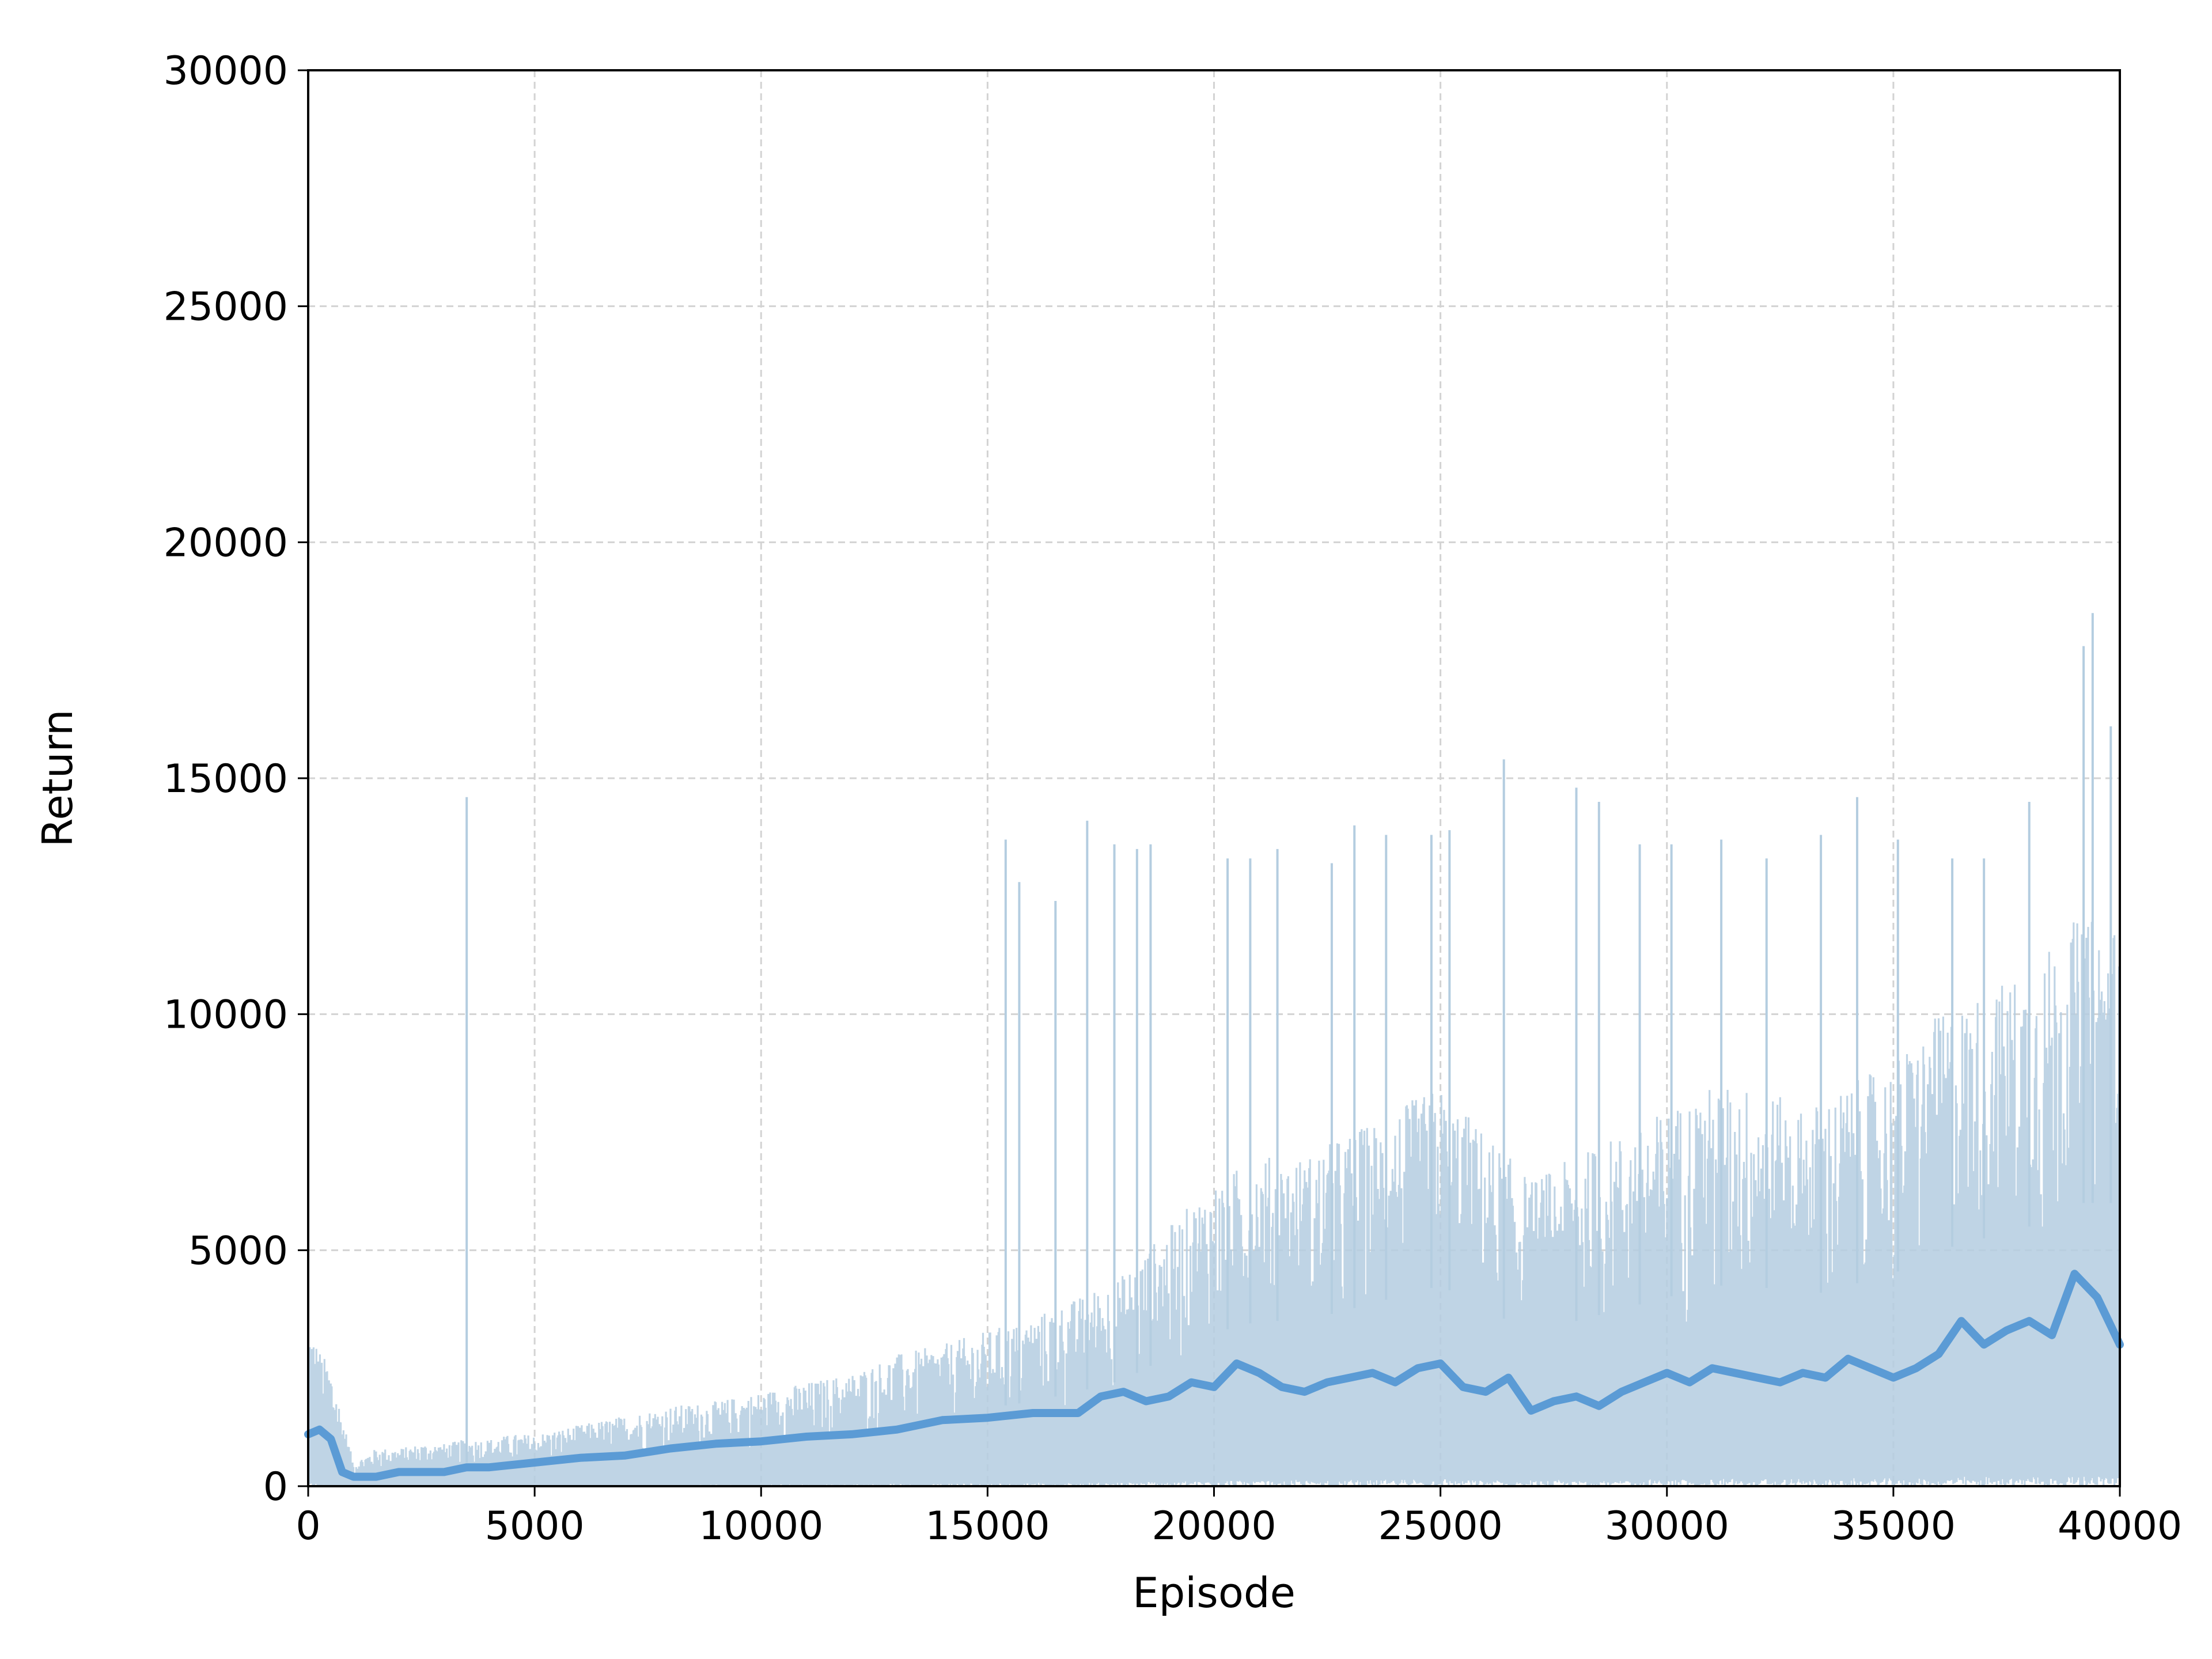  What do you see at coordinates (238, 1251) in the screenshot?
I see `y-tick-label: 5000` at bounding box center [238, 1251].